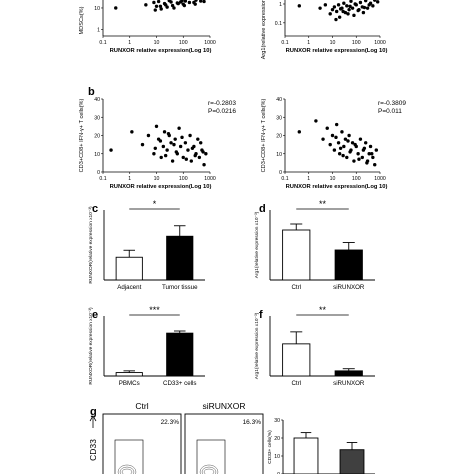  Describe the element at coordinates (296, 383) in the screenshot. I see `category-label: Ctrl` at that location.